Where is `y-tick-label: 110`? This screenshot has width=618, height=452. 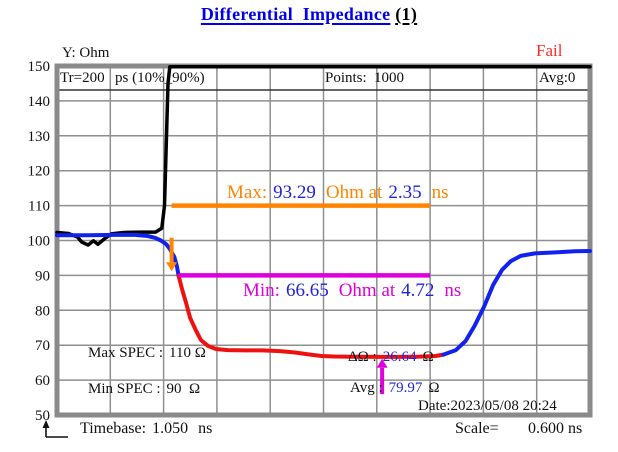
y-tick-label: 110 is located at coordinates (39, 207).